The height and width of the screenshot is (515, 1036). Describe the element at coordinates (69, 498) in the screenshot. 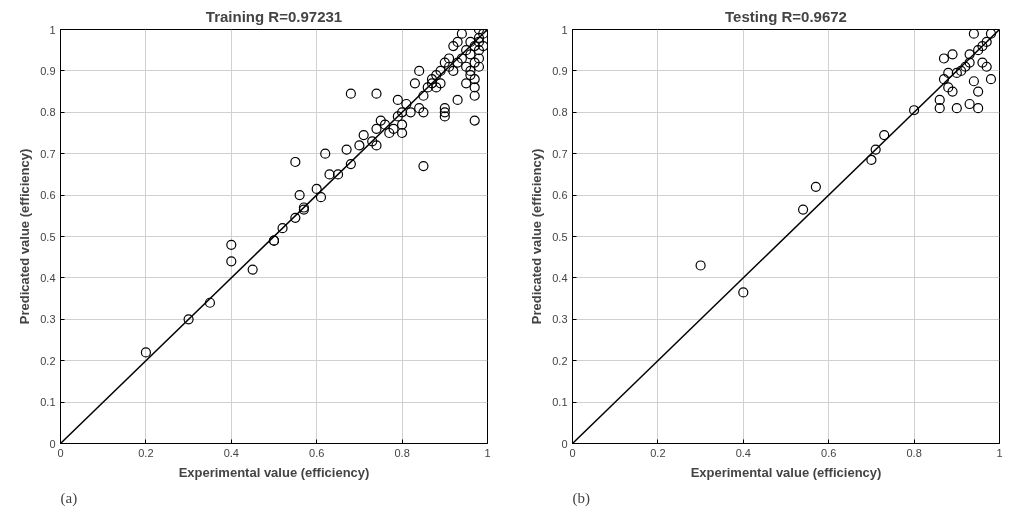

I see `text: (a)` at that location.